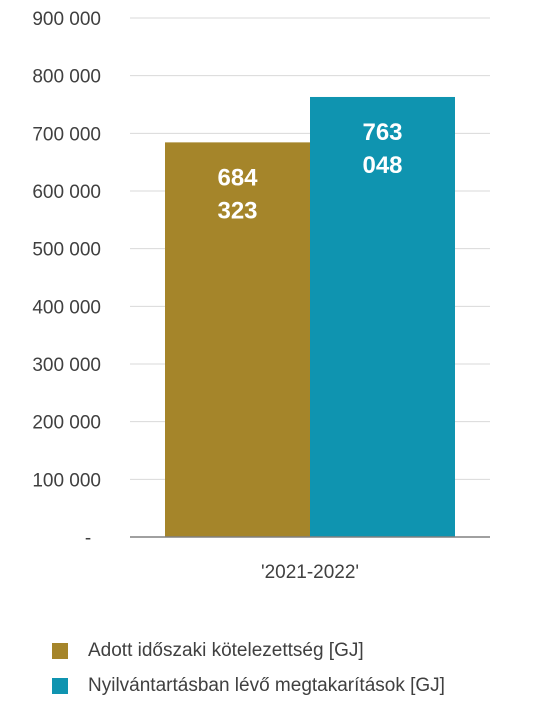  I want to click on data-label: 048, so click(382, 165).